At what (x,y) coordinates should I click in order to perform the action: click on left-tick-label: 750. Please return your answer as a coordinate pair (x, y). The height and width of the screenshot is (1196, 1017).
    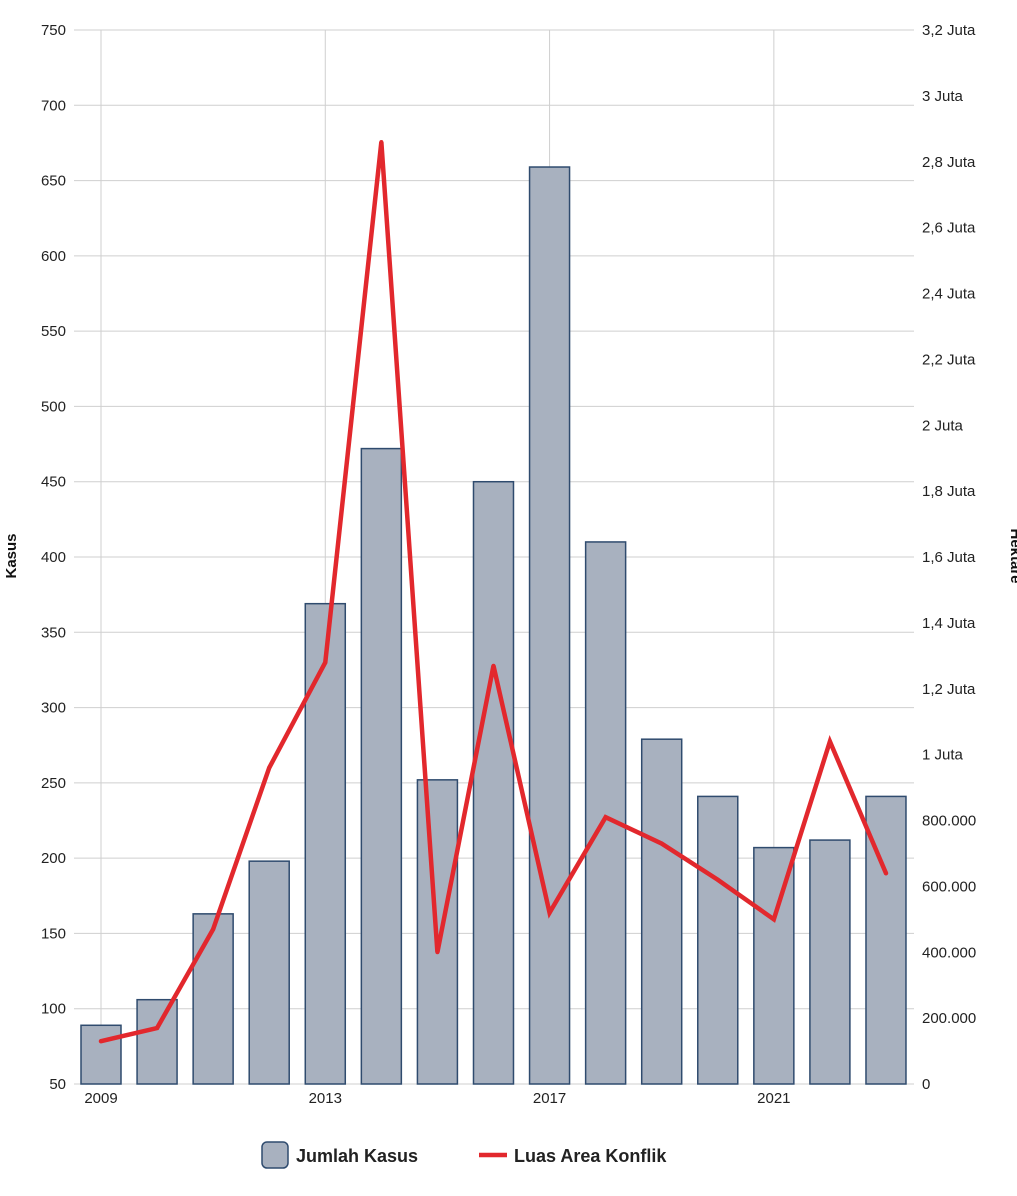
    Looking at the image, I should click on (53, 30).